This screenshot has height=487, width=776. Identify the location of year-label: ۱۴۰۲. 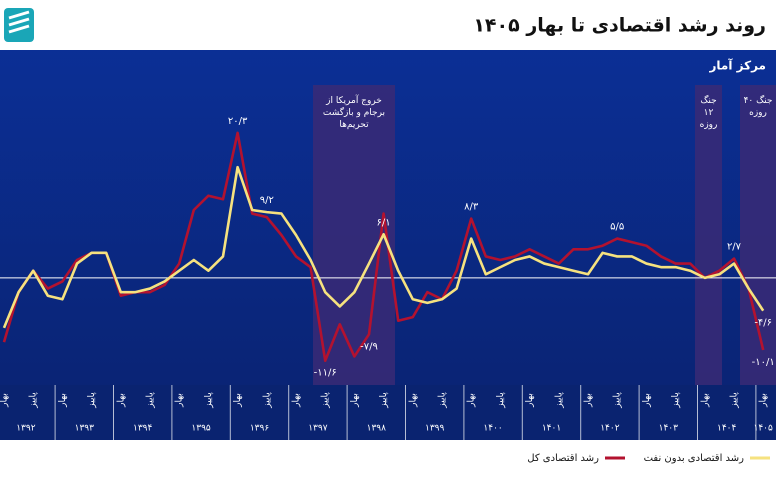
(610, 429).